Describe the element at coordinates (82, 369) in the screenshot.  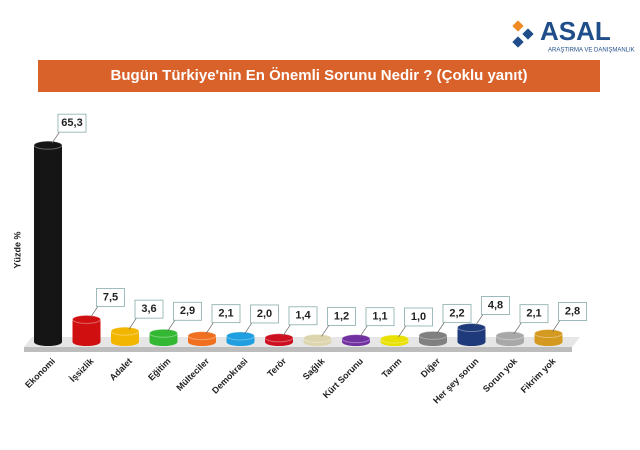
I see `x-tick-label: İşsizlik` at that location.